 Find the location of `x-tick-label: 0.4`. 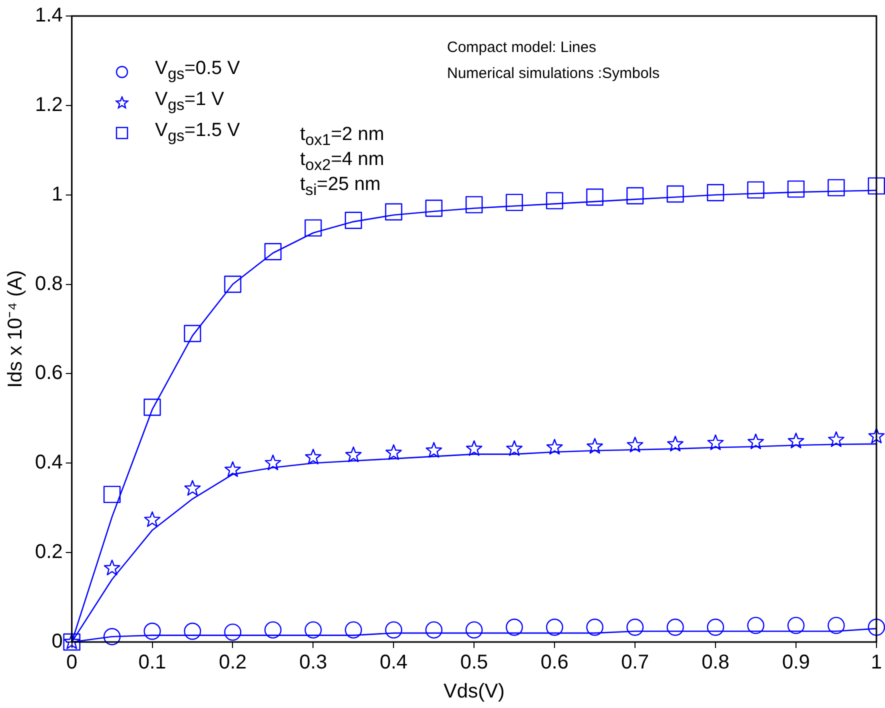

x-tick-label: 0.4 is located at coordinates (394, 663).